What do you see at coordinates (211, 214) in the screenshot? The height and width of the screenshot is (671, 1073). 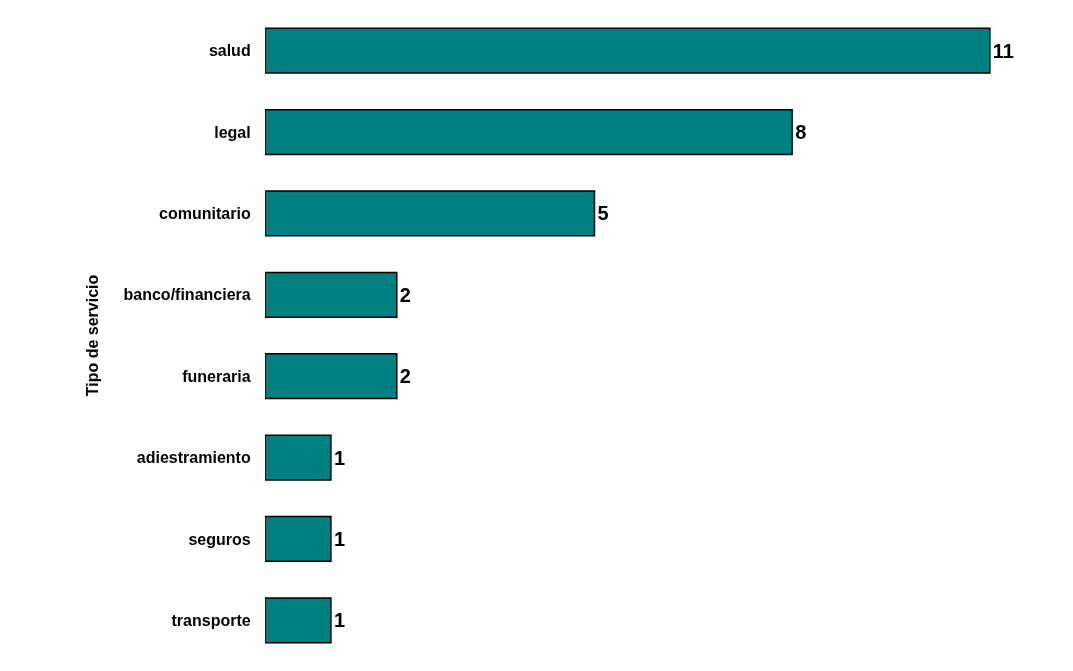 I see `y-tick-label: comunitario` at bounding box center [211, 214].